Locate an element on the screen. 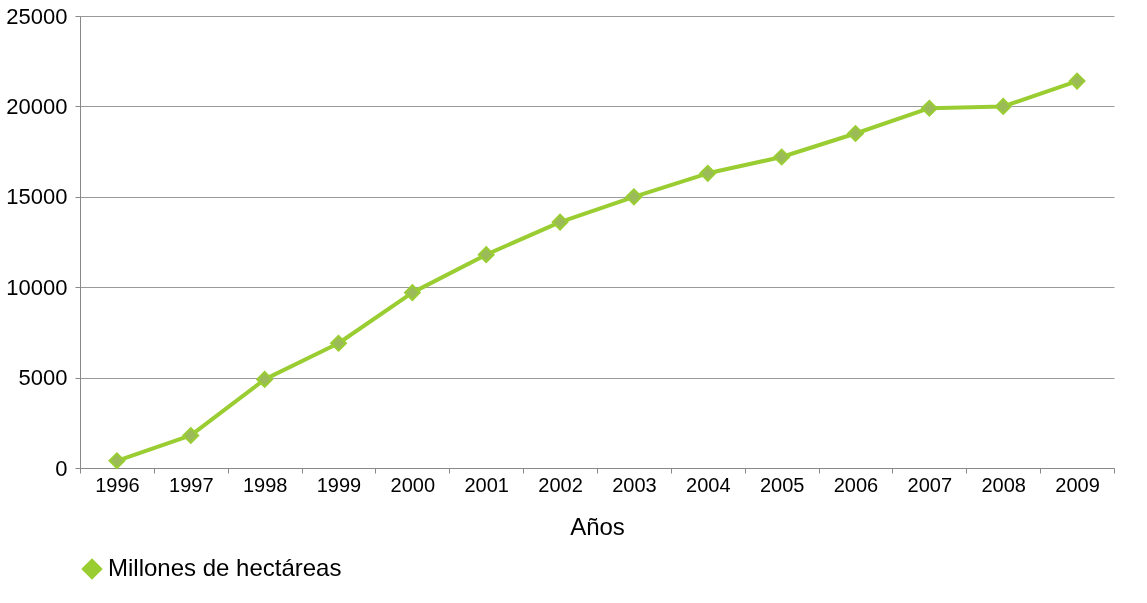  x-axis-title: Años is located at coordinates (597, 526).